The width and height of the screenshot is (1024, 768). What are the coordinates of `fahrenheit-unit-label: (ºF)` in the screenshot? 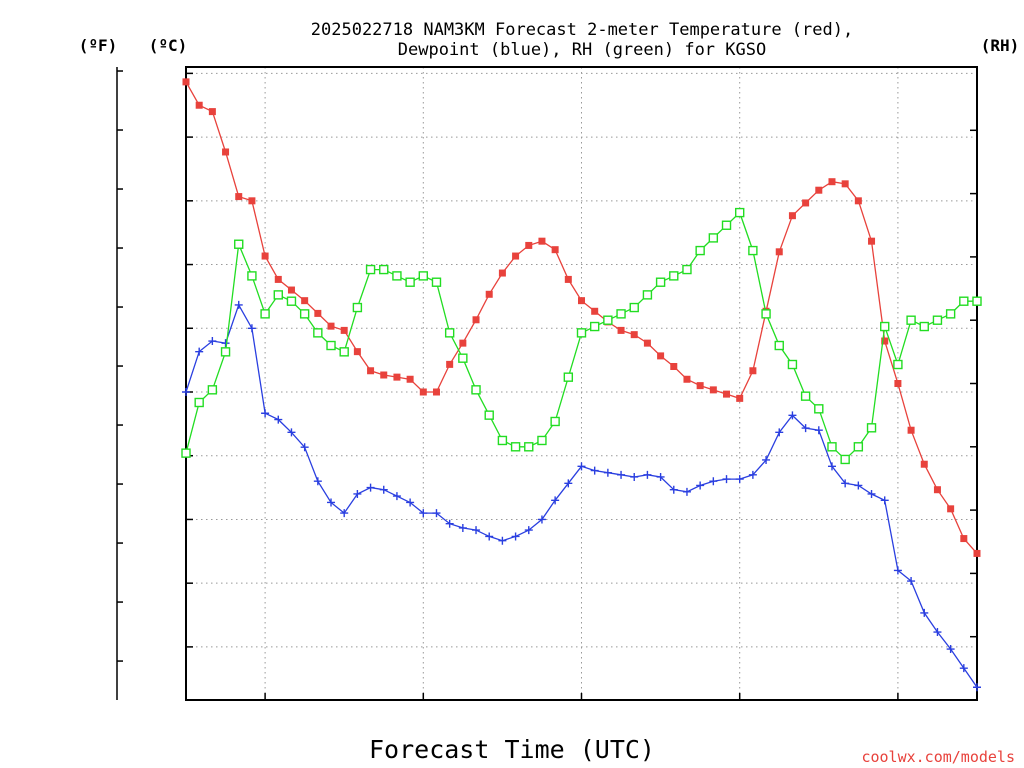 It's located at (98, 45).